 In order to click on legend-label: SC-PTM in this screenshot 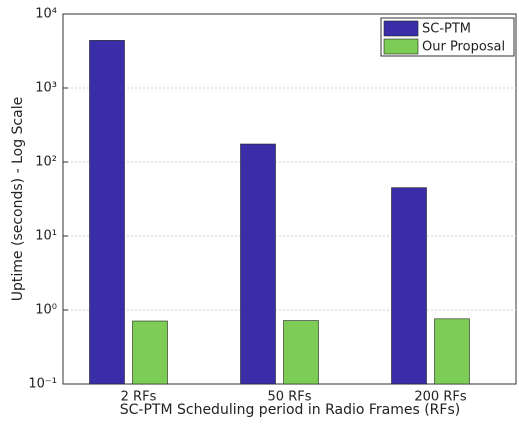, I will do `click(446, 29)`.